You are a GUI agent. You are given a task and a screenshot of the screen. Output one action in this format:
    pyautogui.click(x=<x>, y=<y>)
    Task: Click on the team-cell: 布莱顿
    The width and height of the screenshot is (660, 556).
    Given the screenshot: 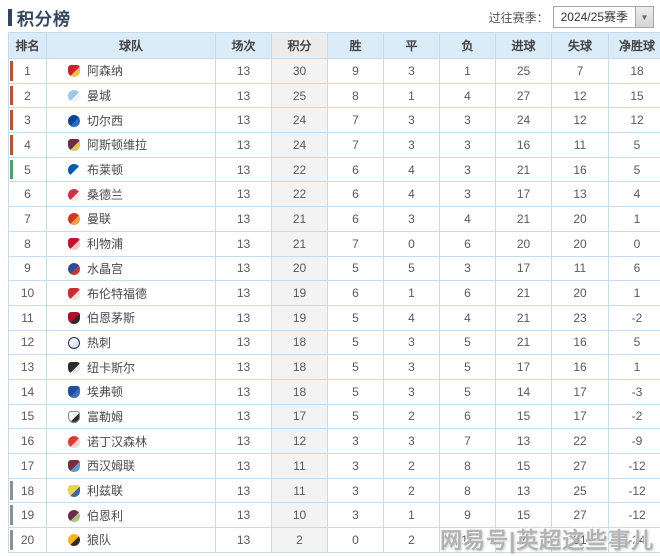 What is the action you would take?
    pyautogui.click(x=131, y=169)
    